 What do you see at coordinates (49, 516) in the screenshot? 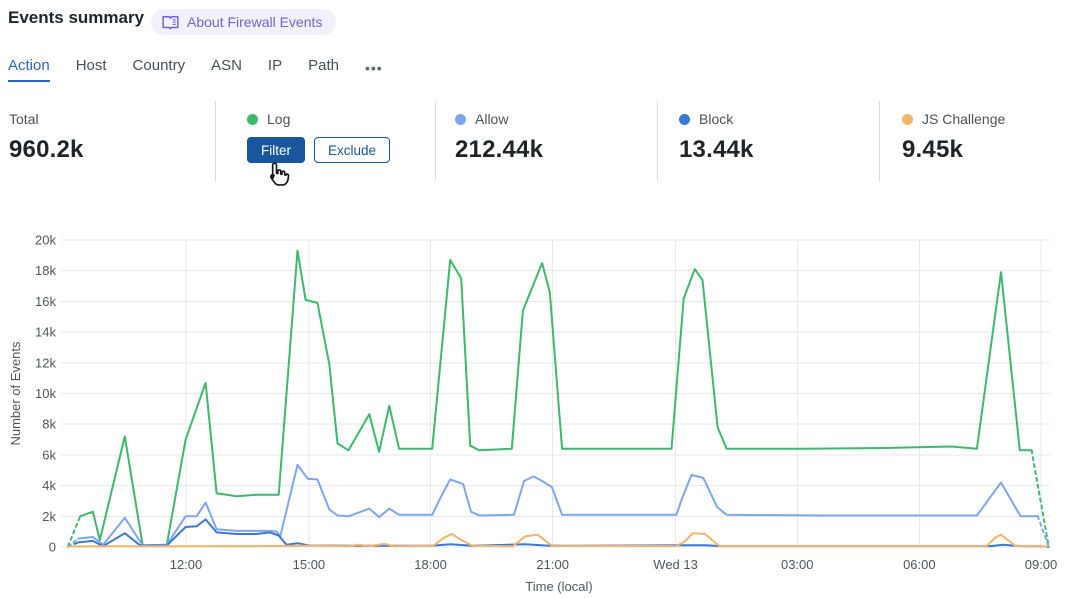
I see `svg-text: 2k` at bounding box center [49, 516].